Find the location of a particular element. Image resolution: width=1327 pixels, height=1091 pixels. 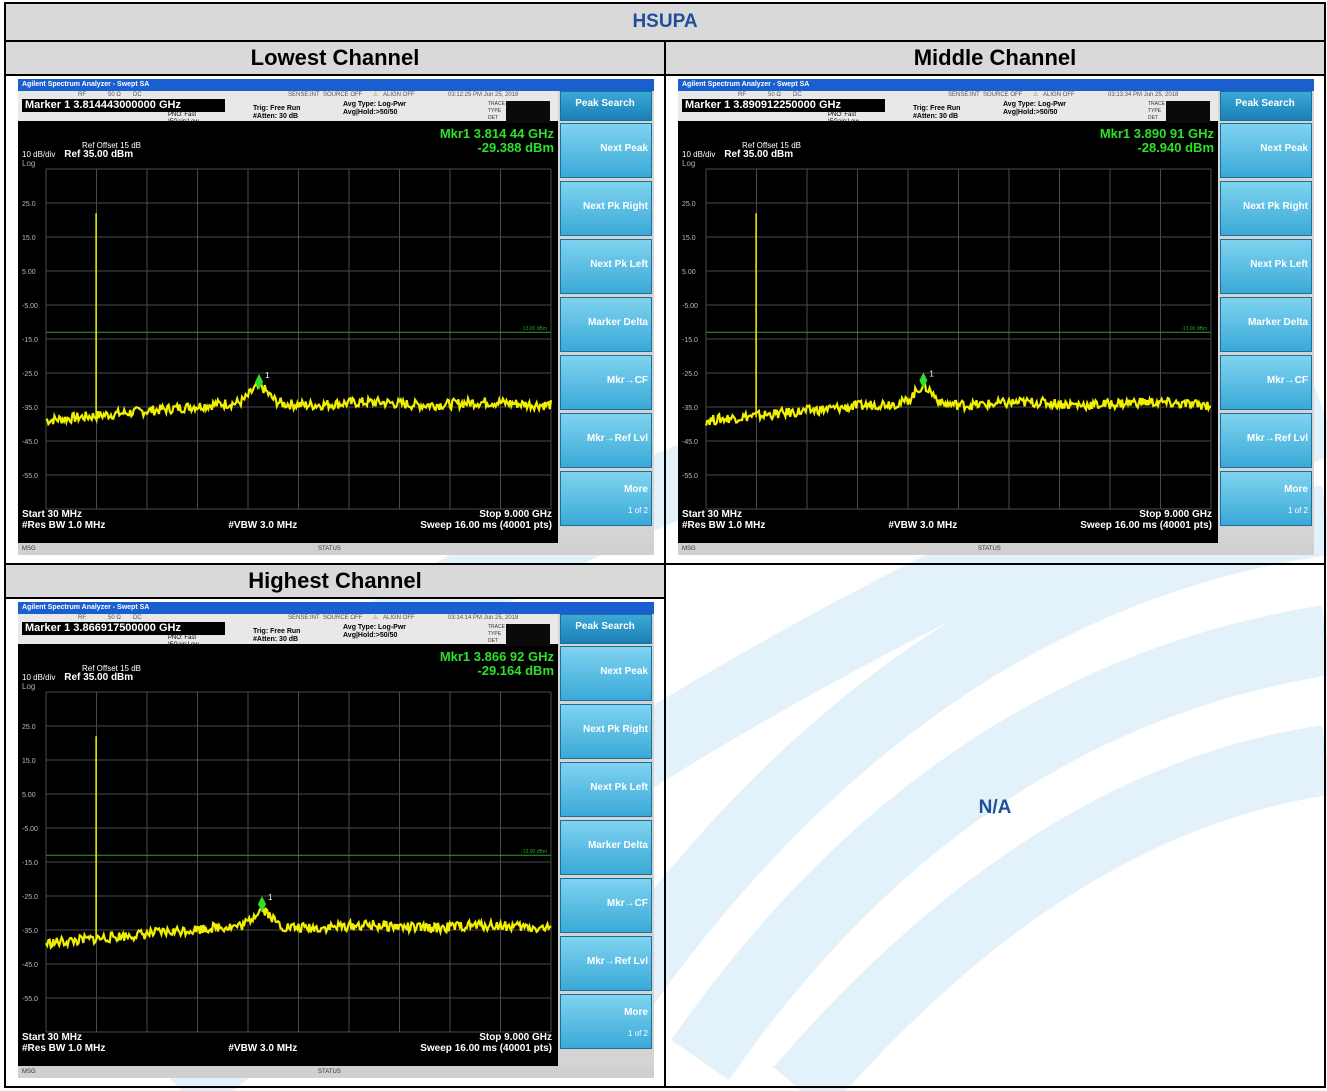

channel-header-middle: Middle Channel is located at coordinates (995, 58).